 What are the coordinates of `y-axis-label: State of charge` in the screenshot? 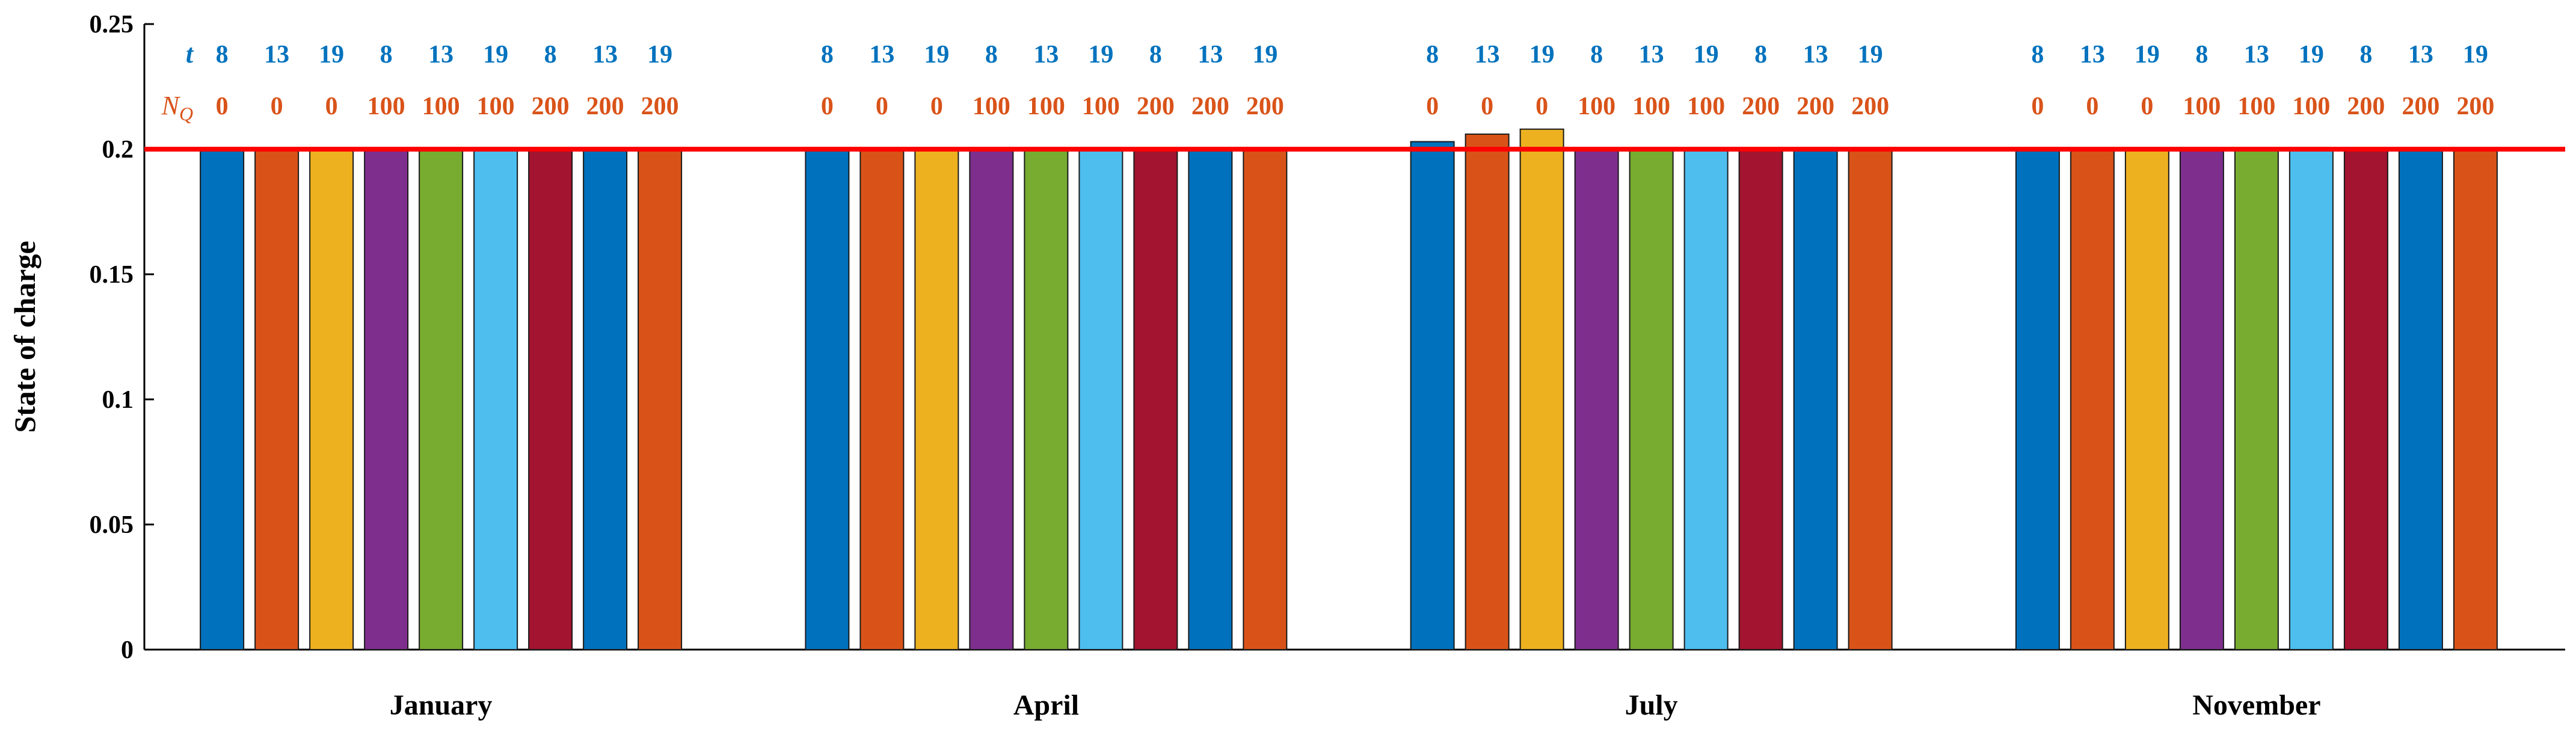 It's located at (24, 336).